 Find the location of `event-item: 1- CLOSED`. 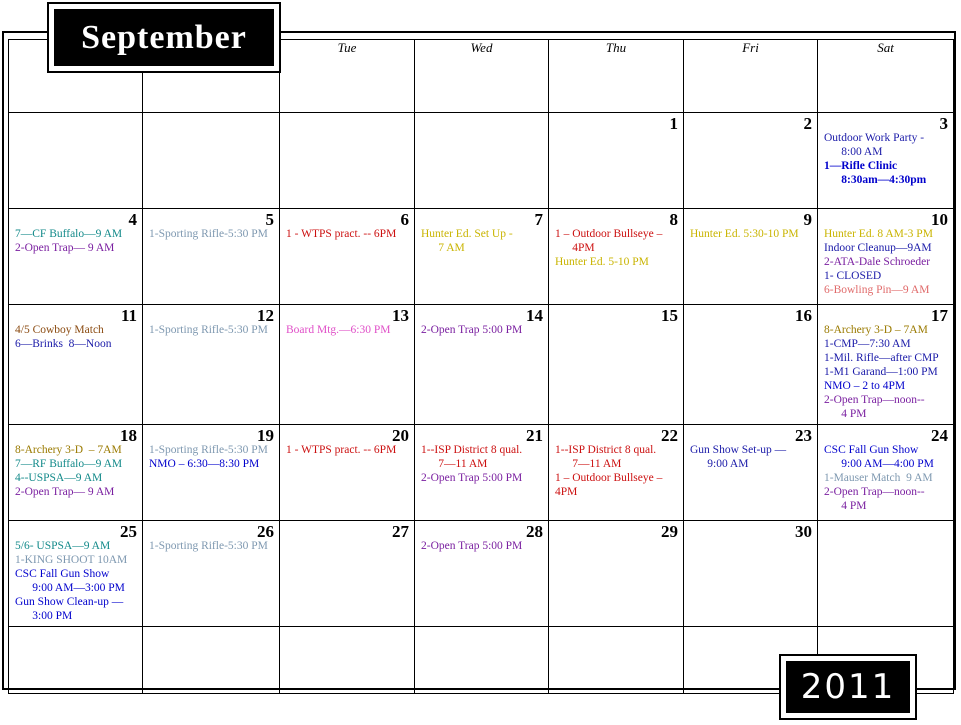

event-item: 1- CLOSED is located at coordinates (853, 276).